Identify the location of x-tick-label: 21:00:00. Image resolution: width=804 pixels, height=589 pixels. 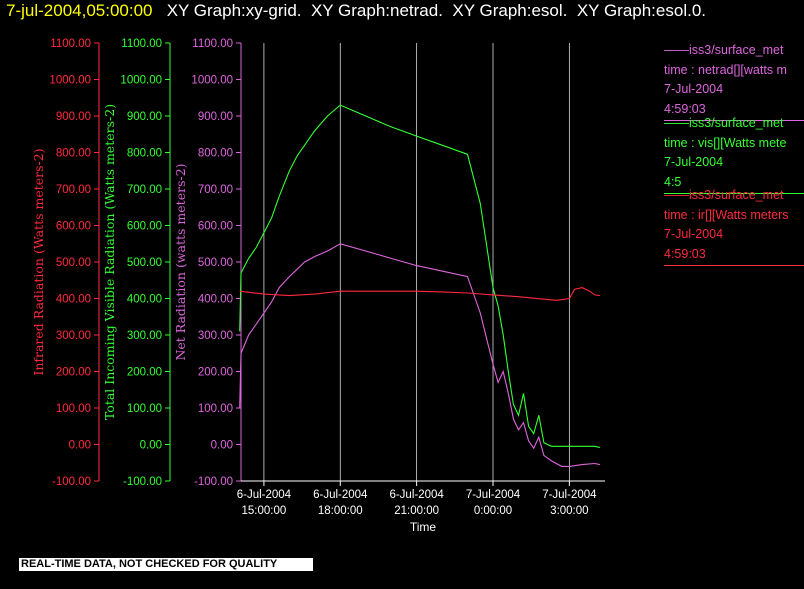
(416, 511).